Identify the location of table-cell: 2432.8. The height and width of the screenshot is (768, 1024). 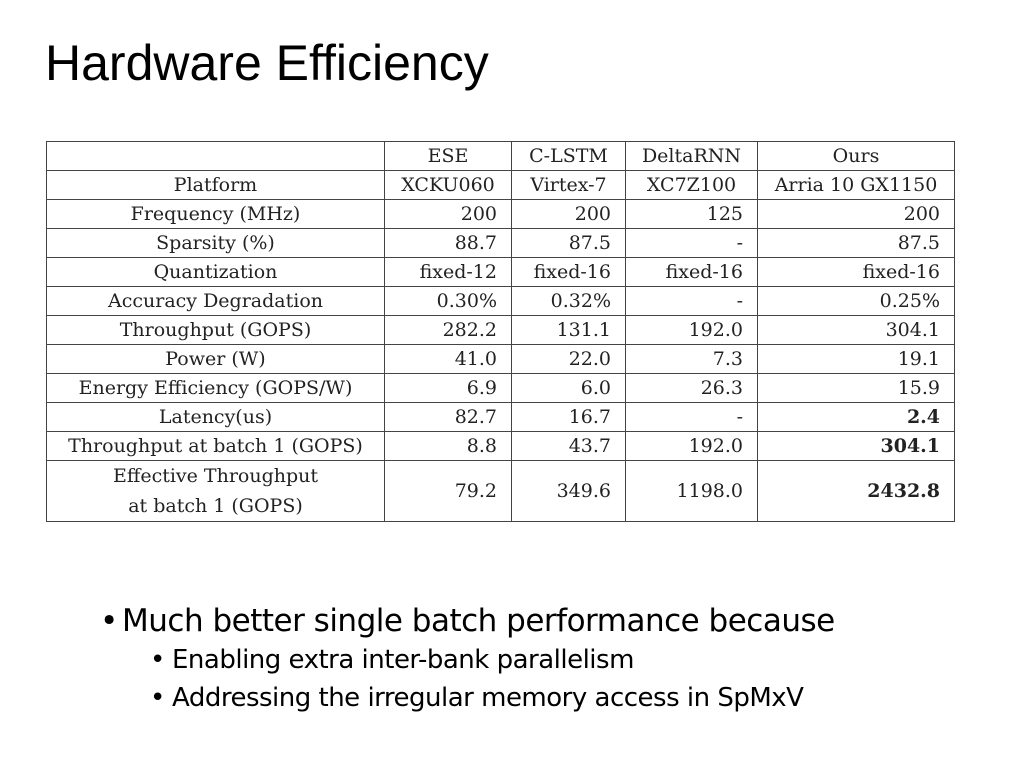
(856, 491).